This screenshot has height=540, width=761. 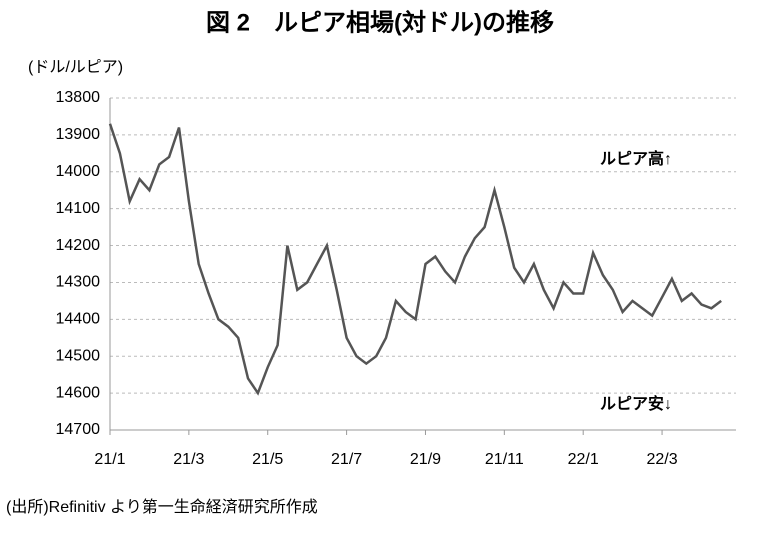 What do you see at coordinates (78, 355) in the screenshot?
I see `y-tick-label: 14500` at bounding box center [78, 355].